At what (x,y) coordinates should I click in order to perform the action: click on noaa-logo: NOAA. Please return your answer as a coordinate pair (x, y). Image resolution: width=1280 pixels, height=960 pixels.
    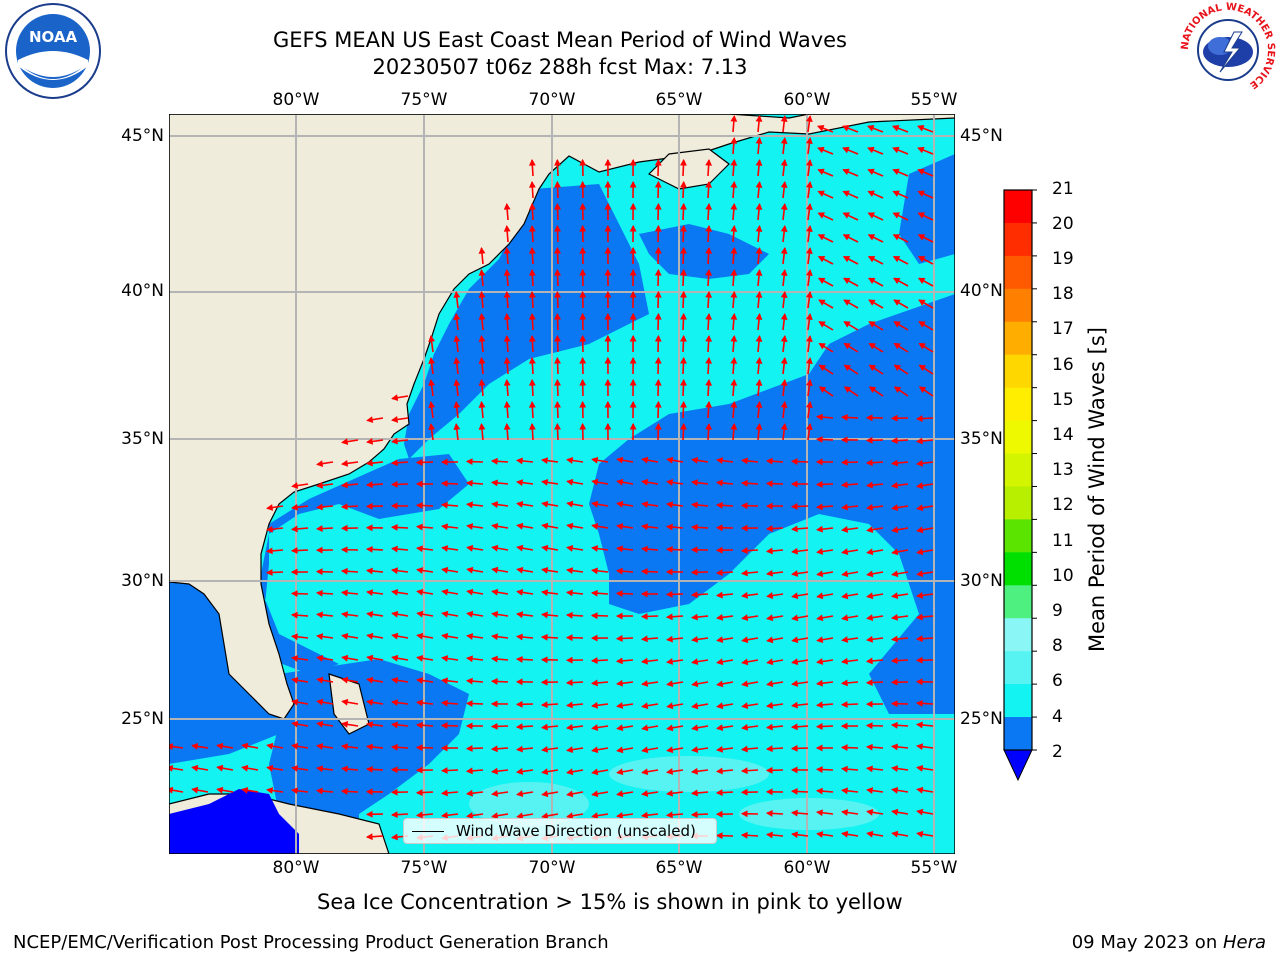
    Looking at the image, I should click on (53, 51).